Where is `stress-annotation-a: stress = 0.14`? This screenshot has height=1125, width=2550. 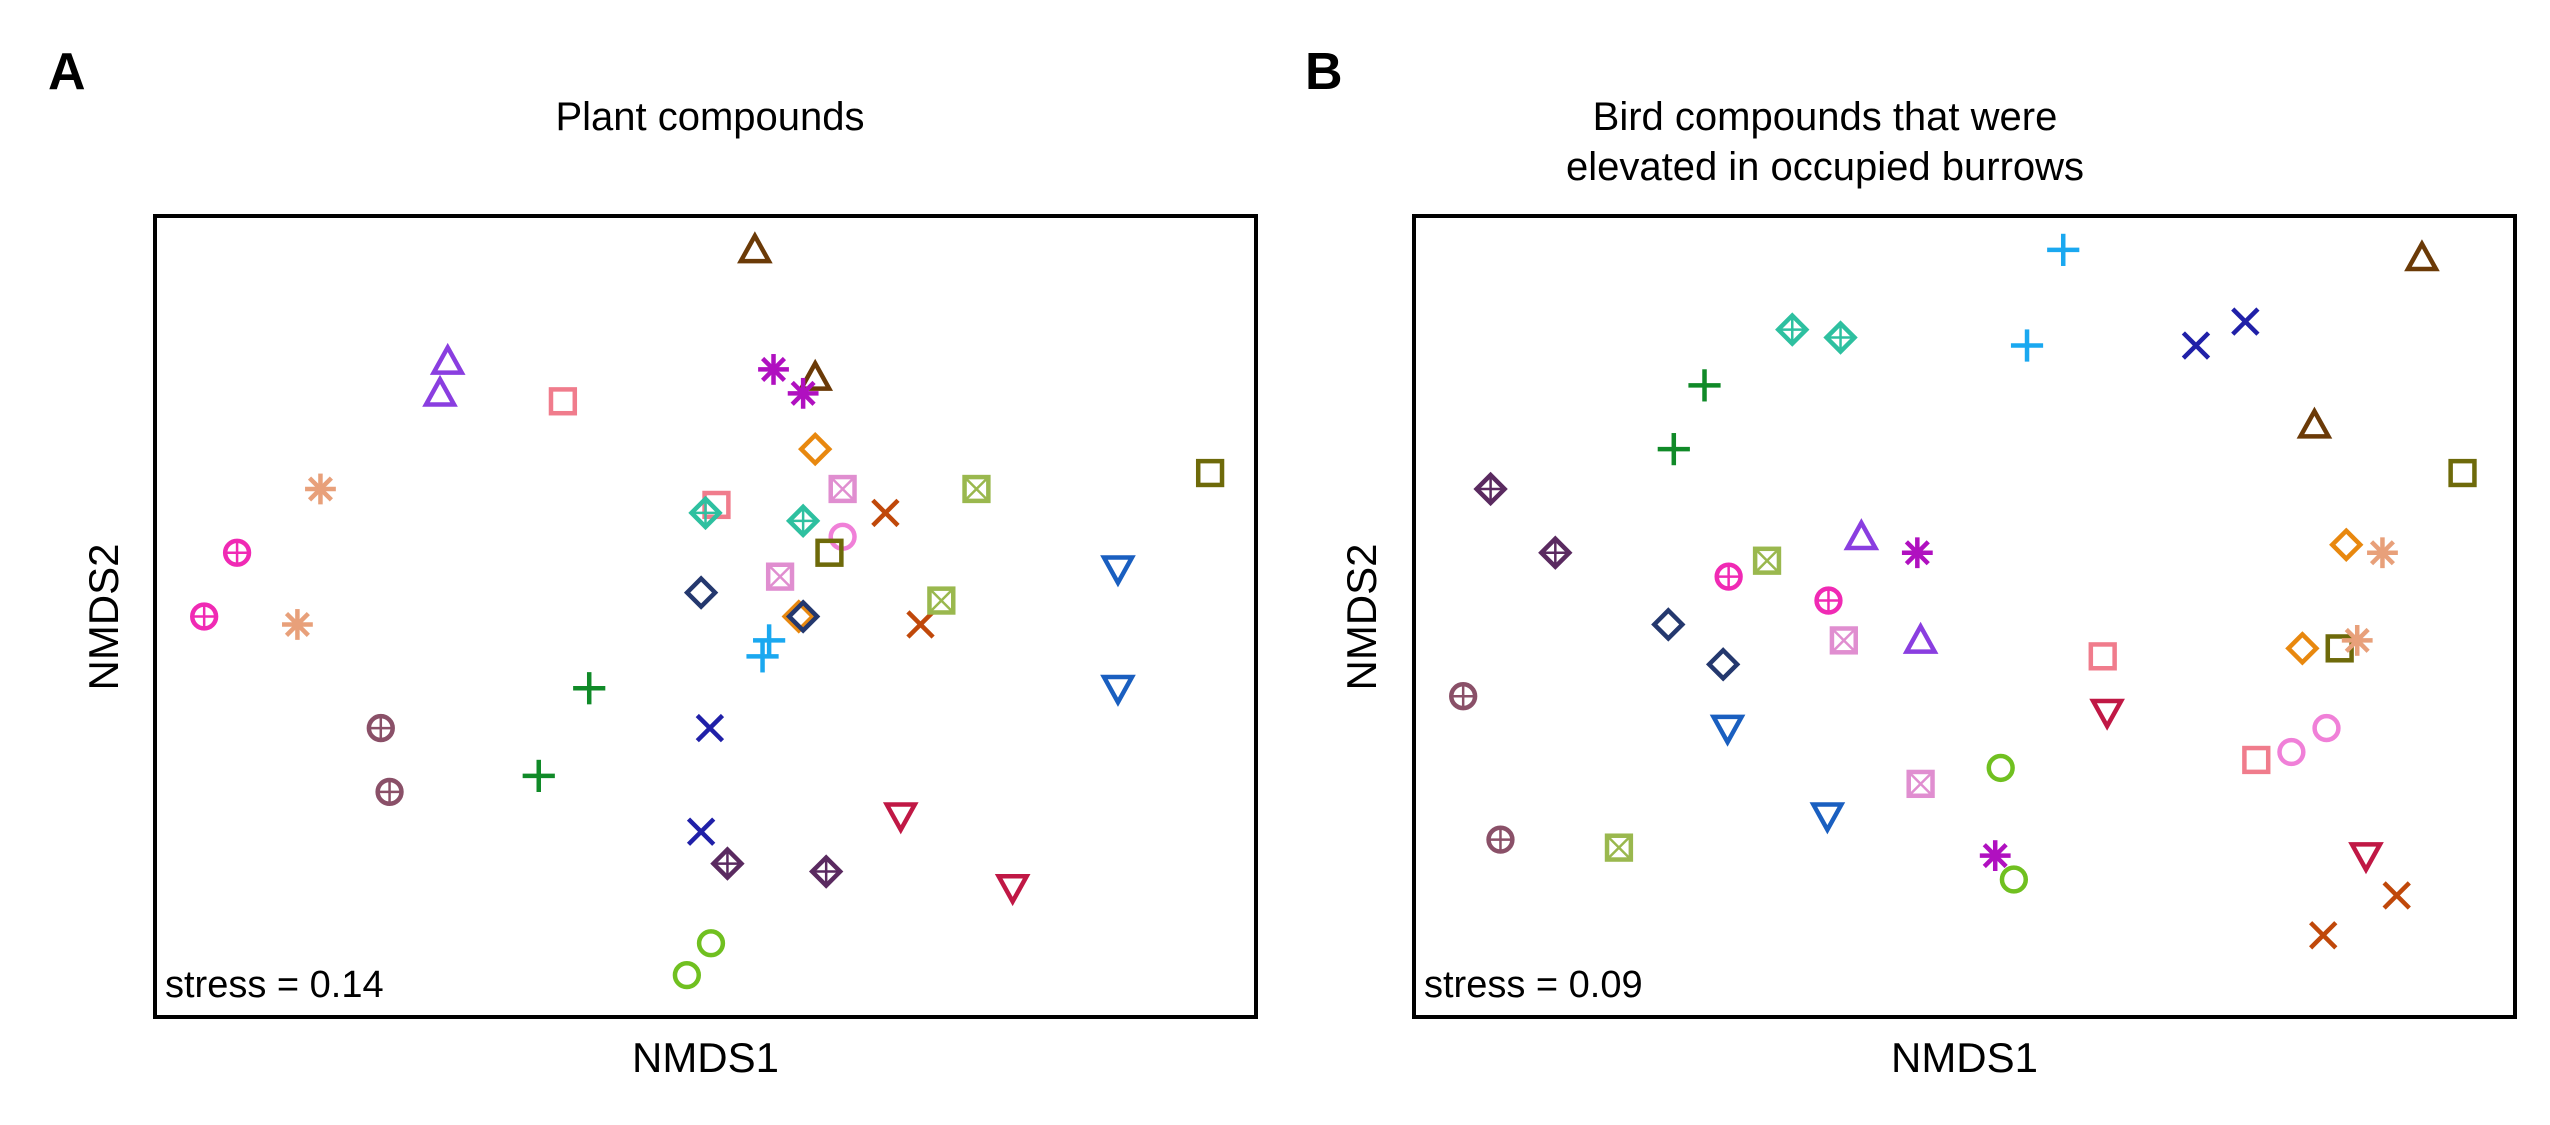
stress-annotation-a: stress = 0.14 is located at coordinates (274, 985).